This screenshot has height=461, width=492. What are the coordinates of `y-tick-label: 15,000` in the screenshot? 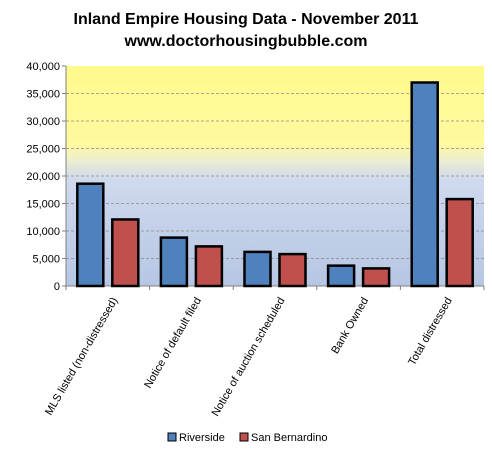 It's located at (43, 205).